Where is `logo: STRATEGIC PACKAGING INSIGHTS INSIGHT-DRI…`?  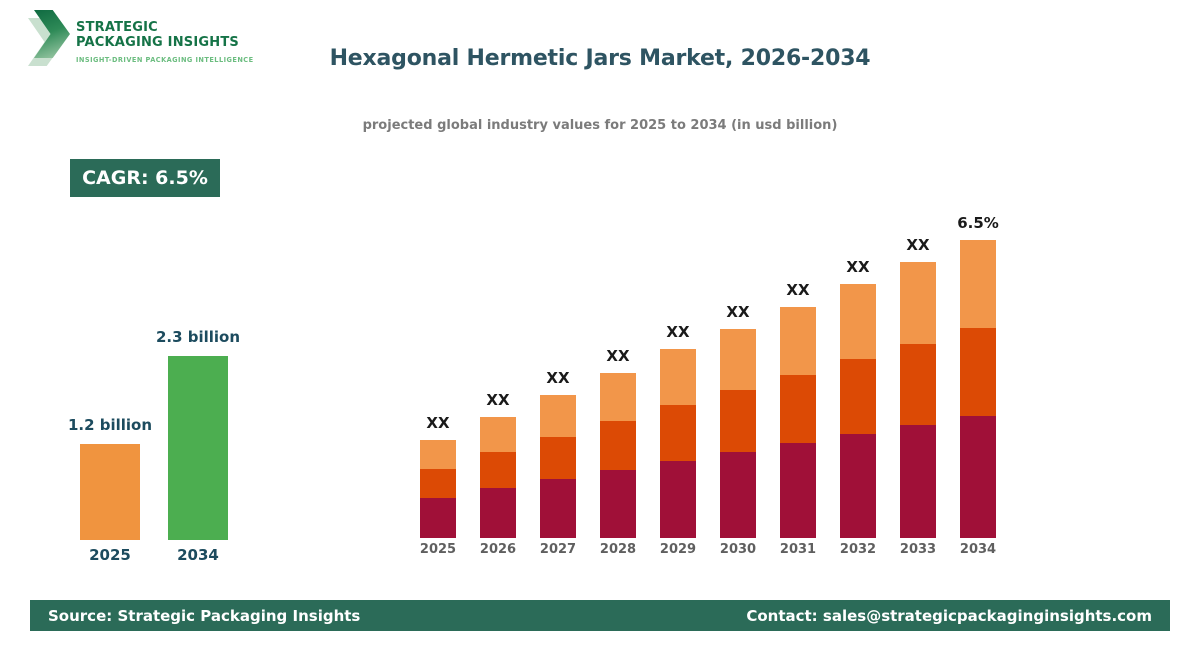 logo: STRATEGIC PACKAGING INSIGHTS INSIGHT-DRI… is located at coordinates (141, 38).